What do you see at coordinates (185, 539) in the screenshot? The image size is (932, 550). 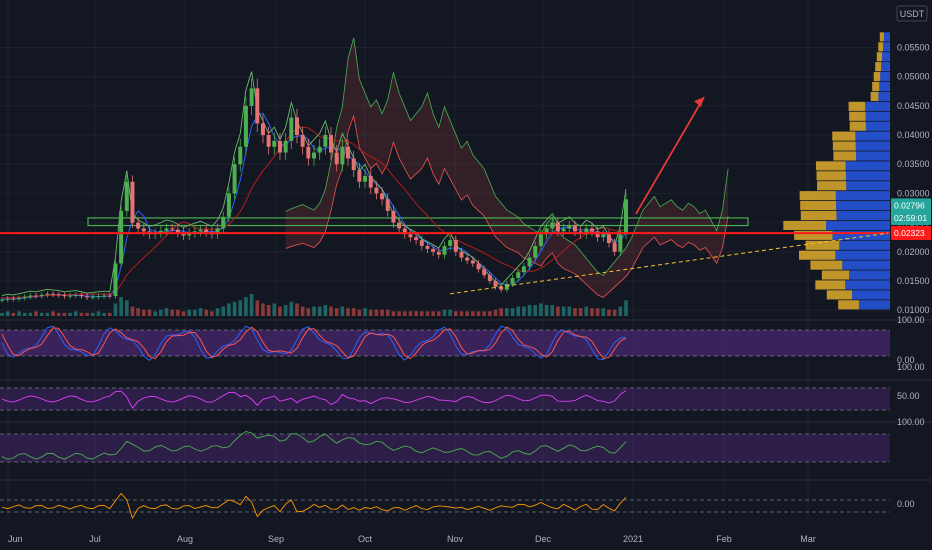 I see `time-label: Aug` at bounding box center [185, 539].